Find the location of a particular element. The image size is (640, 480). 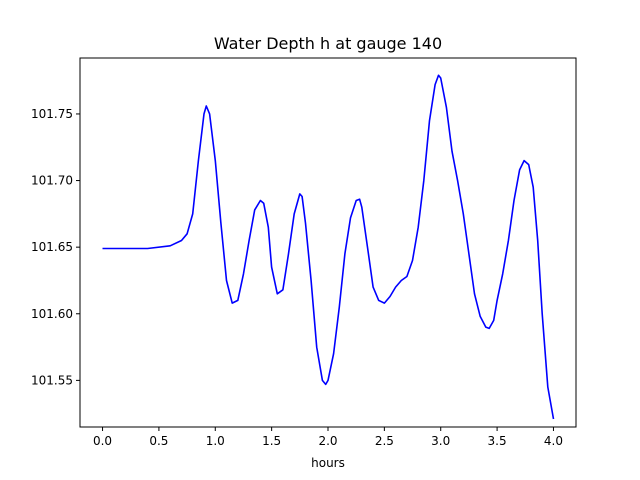

x-tick-label: 1.0 is located at coordinates (215, 441).